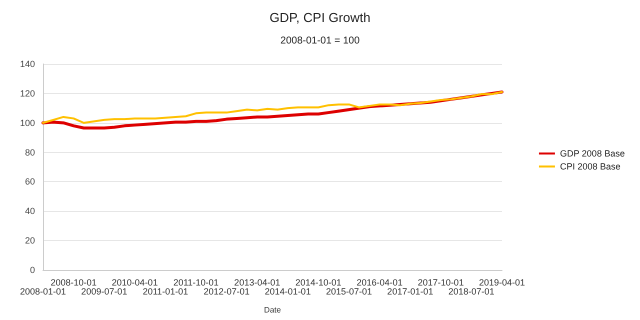  Describe the element at coordinates (227, 291) in the screenshot. I see `x-tick-label: 2012-07-01` at that location.